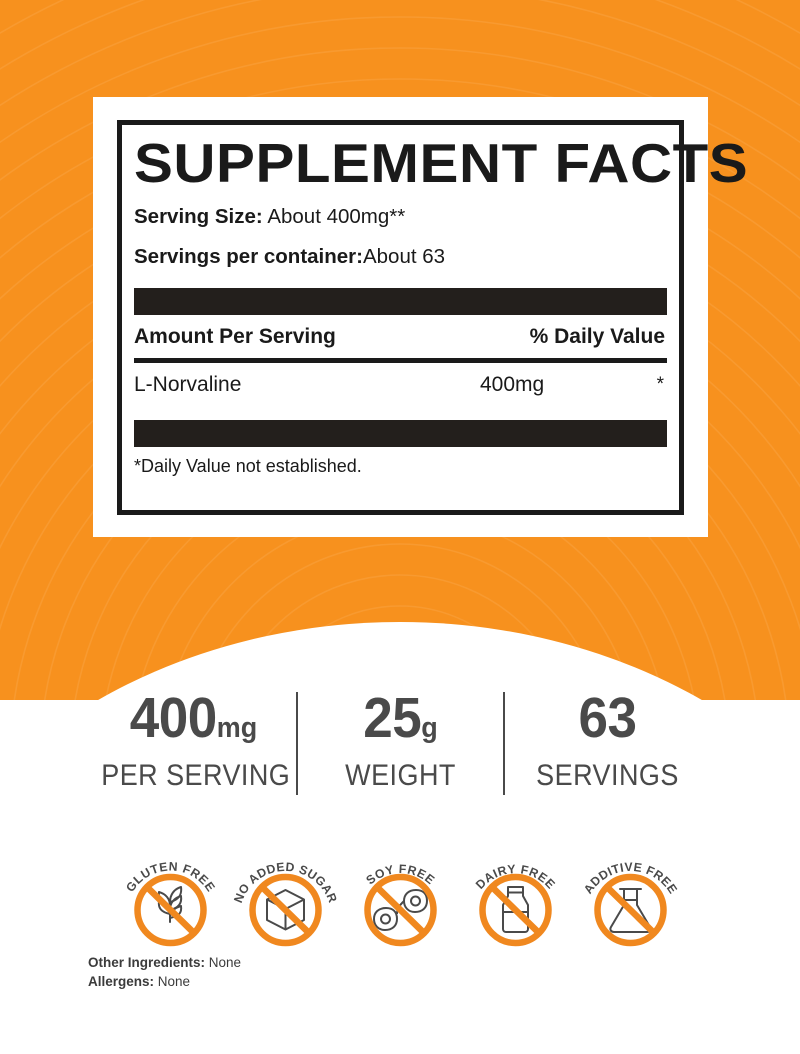  What do you see at coordinates (441, 163) in the screenshot?
I see `page-title: SUPPLEMENT FACTS` at bounding box center [441, 163].